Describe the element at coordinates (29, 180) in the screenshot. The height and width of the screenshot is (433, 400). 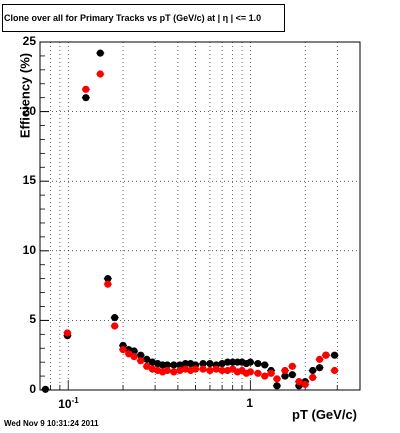
I see `y-tick-label: 15` at that location.